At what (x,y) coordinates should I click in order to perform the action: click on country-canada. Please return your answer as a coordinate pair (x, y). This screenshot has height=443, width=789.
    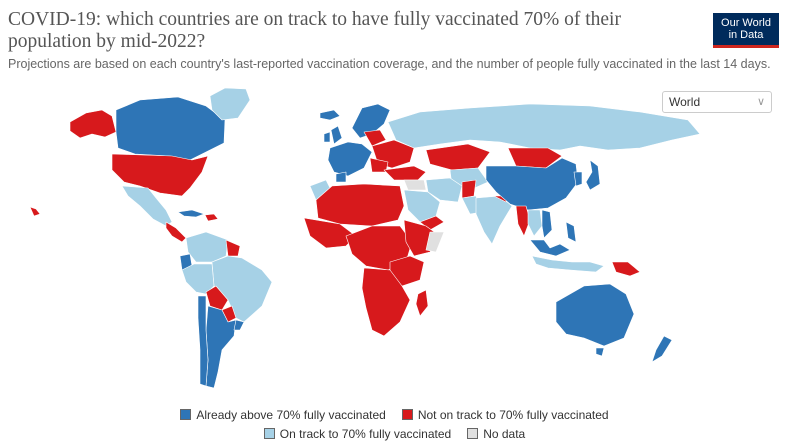
    Looking at the image, I should click on (170, 128).